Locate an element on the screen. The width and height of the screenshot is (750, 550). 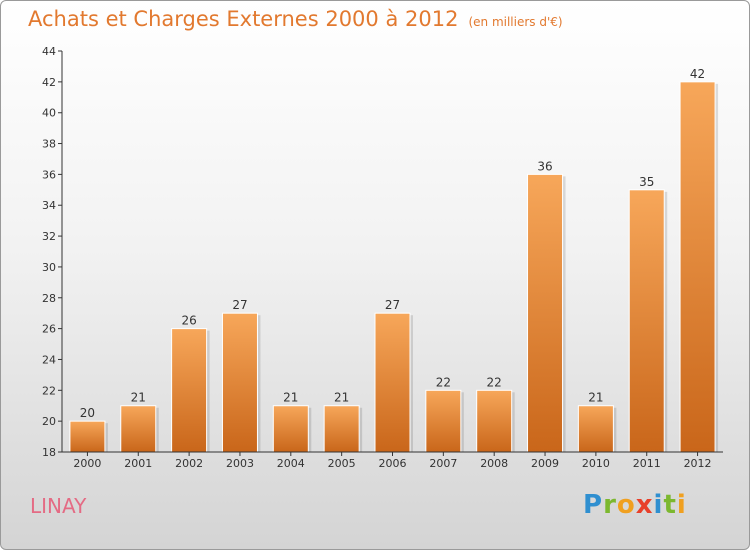
y-tick-label: 22 is located at coordinates (49, 390).